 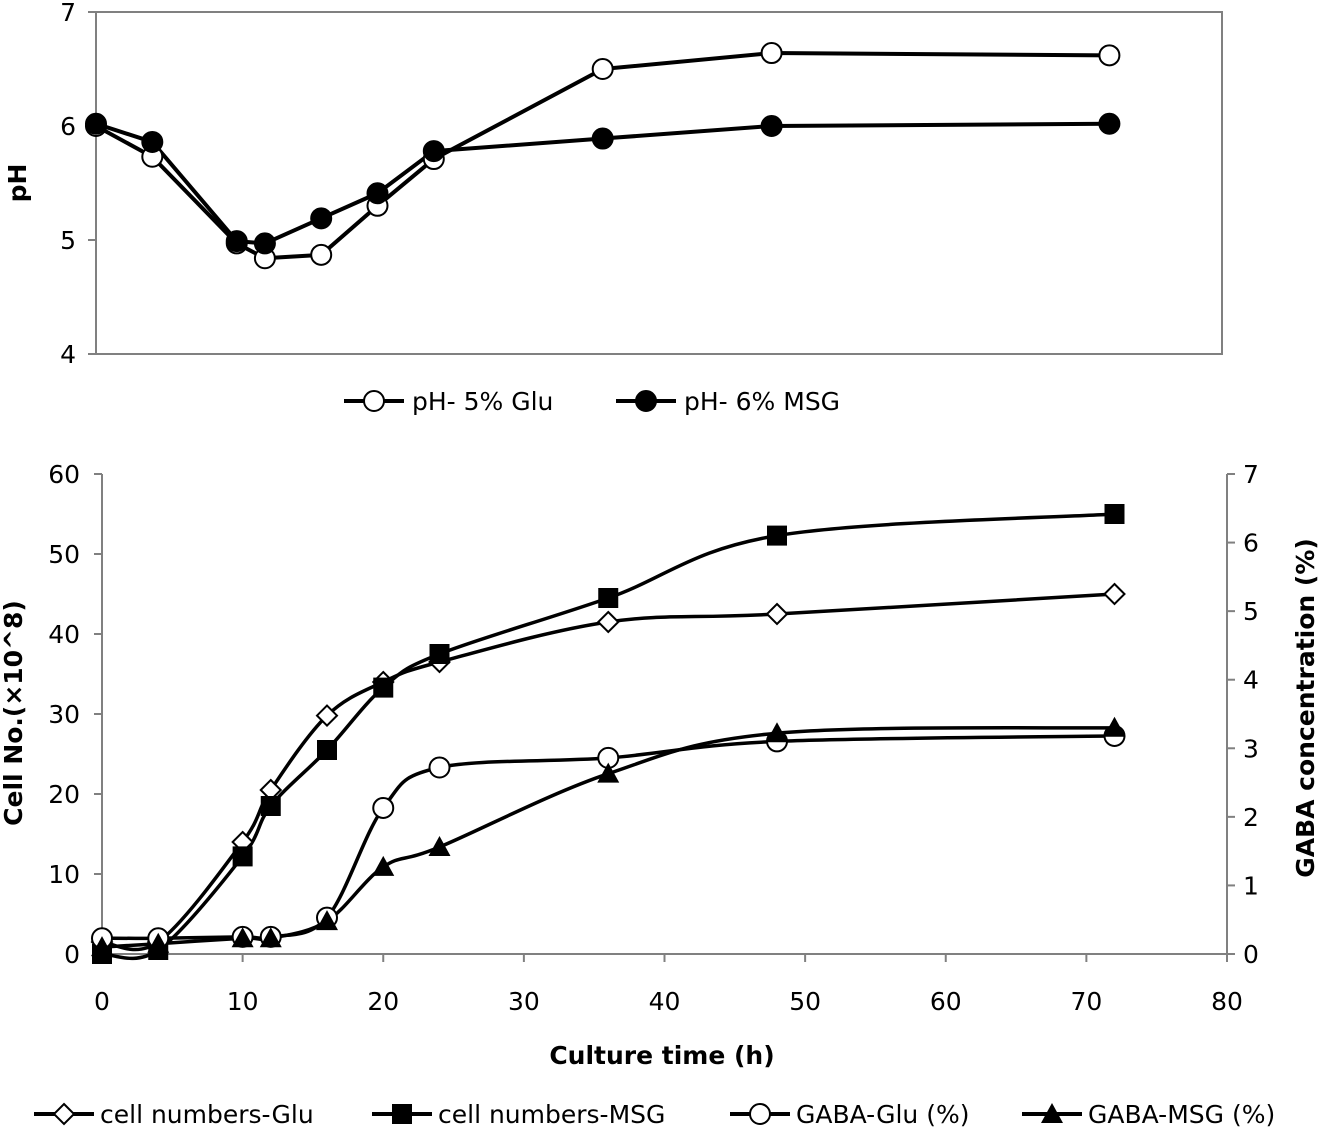 What do you see at coordinates (64, 1114) in the screenshot?
I see `legend-marker-cell-glu` at bounding box center [64, 1114].